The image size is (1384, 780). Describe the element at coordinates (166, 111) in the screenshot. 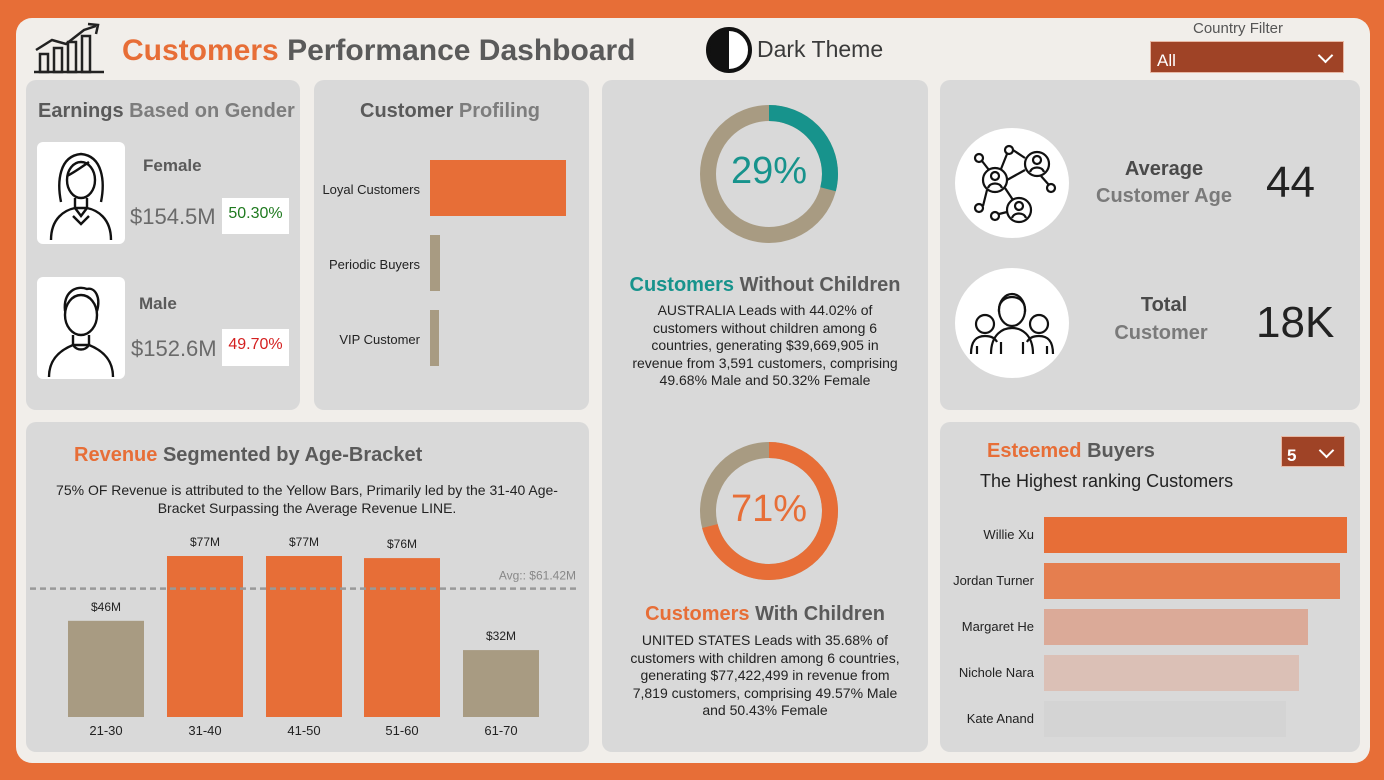

I see `gender-card-title: Earnings Based on Gender` at that location.